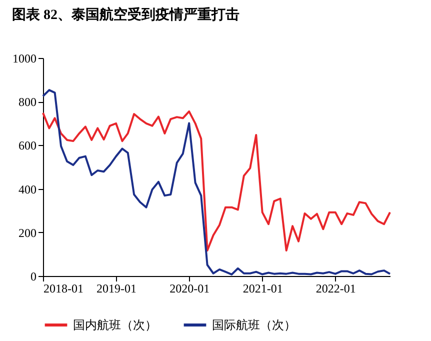 This screenshot has width=431, height=341. Describe the element at coordinates (115, 325) in the screenshot. I see `legend-label: 国内航班（次）` at that location.